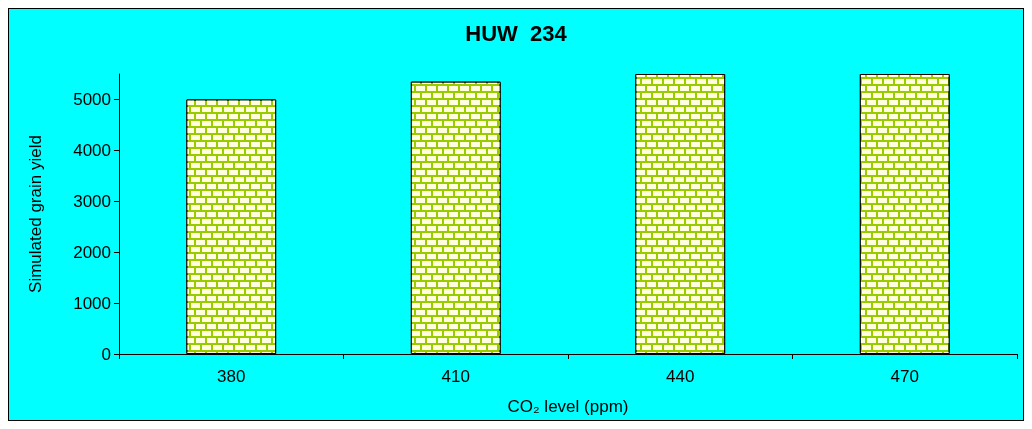 This screenshot has height=429, width=1032. Describe the element at coordinates (231, 376) in the screenshot. I see `x-tick-label: 380` at that location.